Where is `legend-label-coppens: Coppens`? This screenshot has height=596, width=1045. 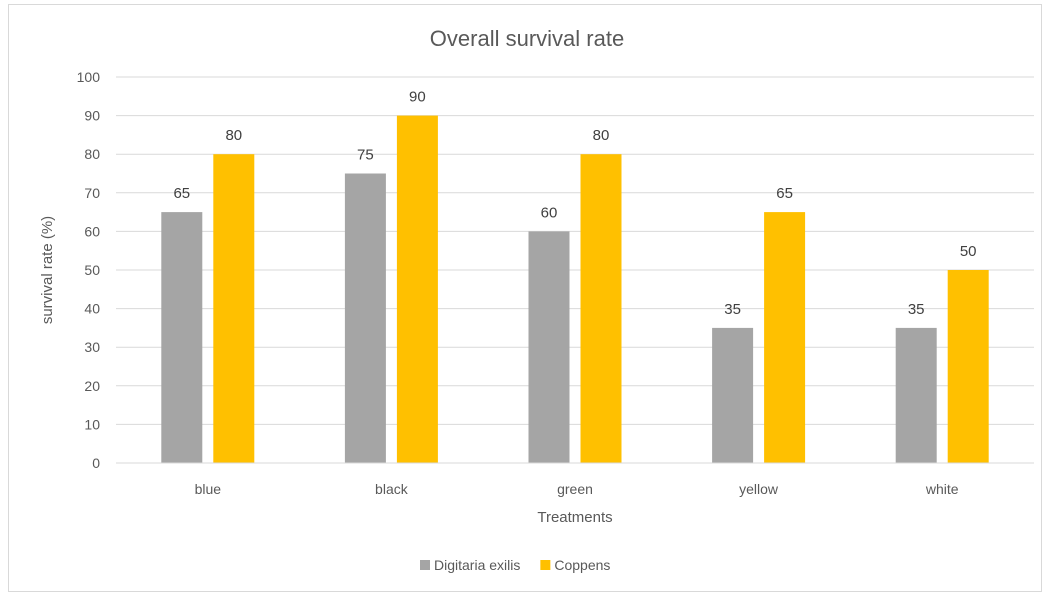 legend-label-coppens: Coppens is located at coordinates (582, 565).